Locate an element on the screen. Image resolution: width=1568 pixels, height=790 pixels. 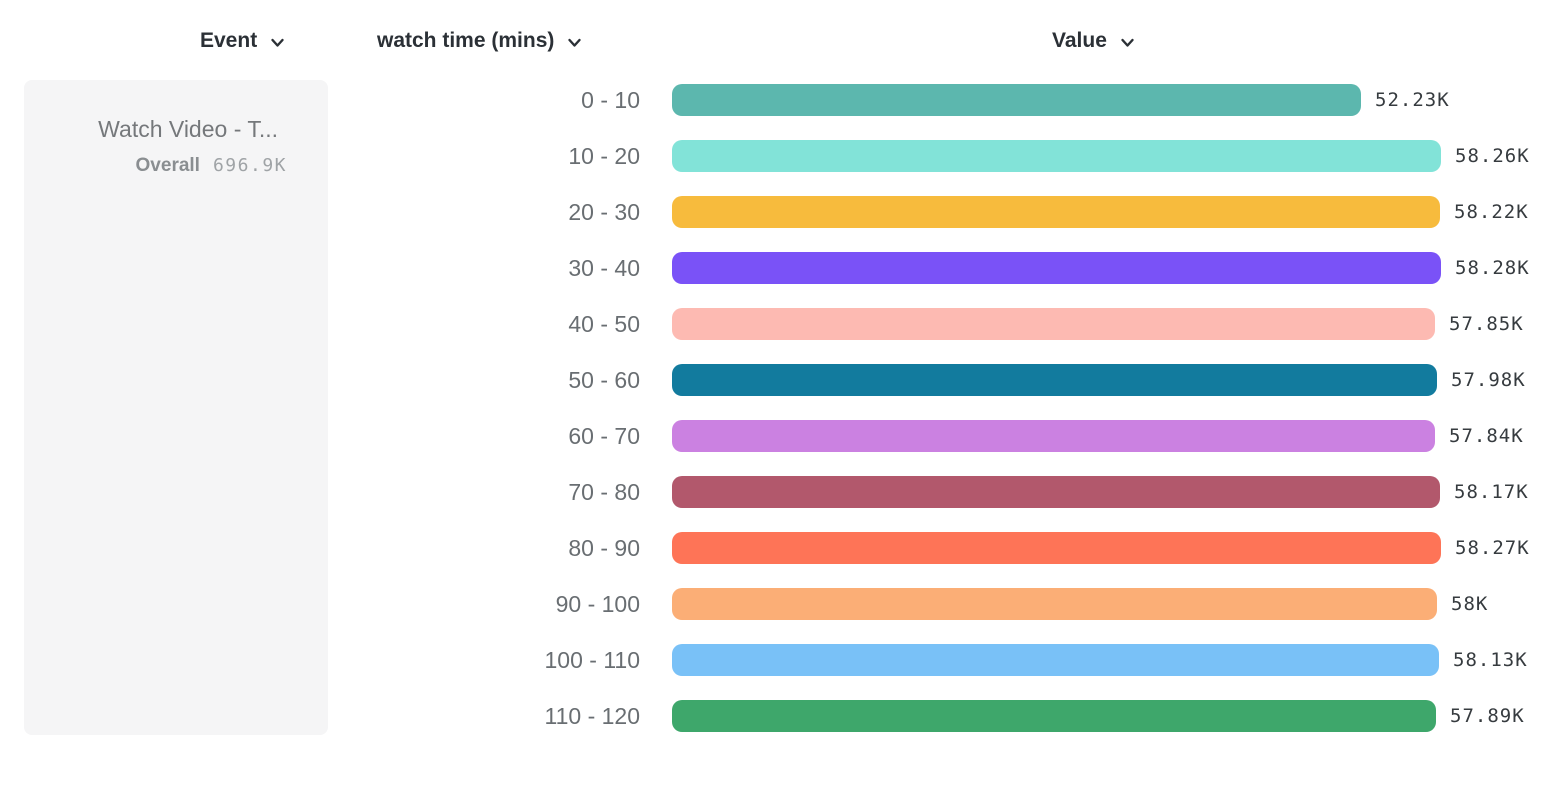
chart-row: 50 - 60 57.98K is located at coordinates (784, 380).